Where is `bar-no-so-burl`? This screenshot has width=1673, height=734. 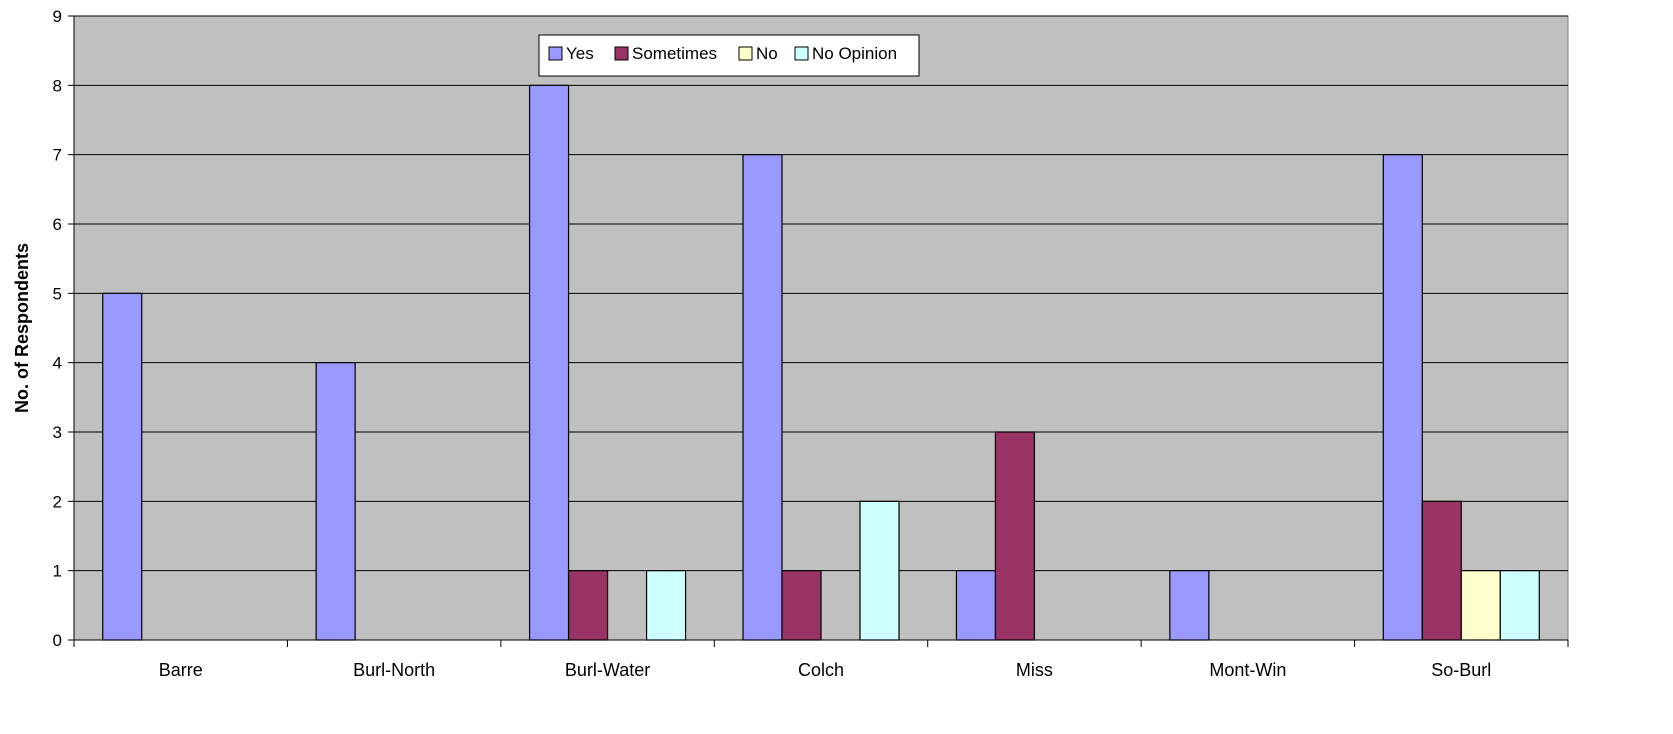 bar-no-so-burl is located at coordinates (1480, 605).